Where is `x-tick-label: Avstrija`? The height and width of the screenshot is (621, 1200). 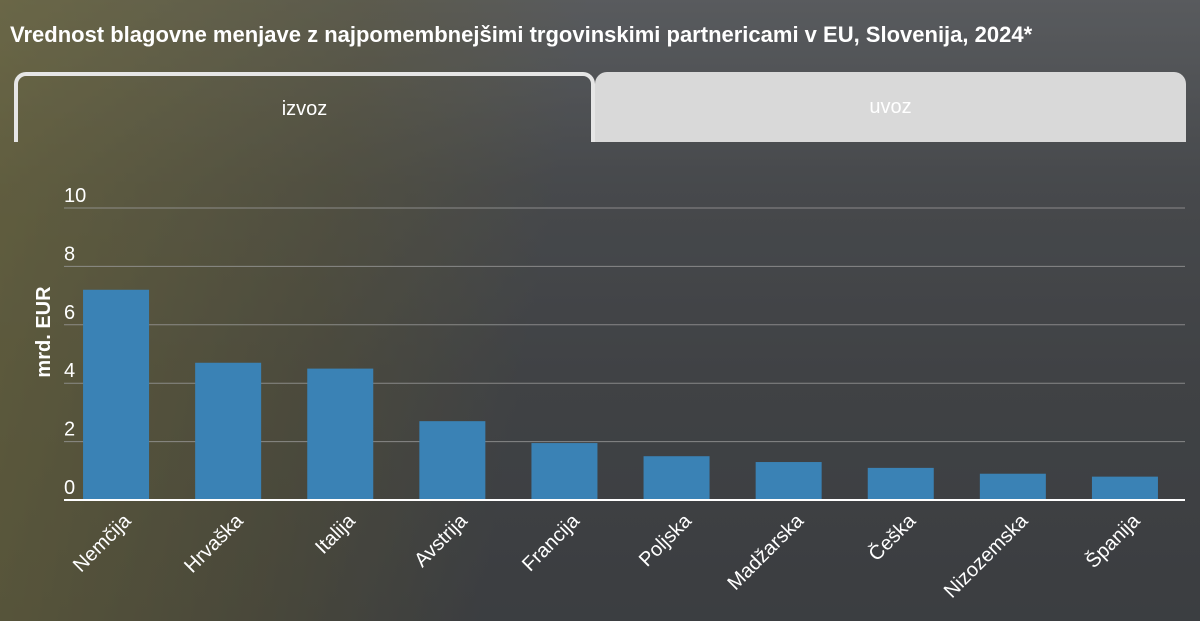
x-tick-label: Avstrija is located at coordinates (441, 540).